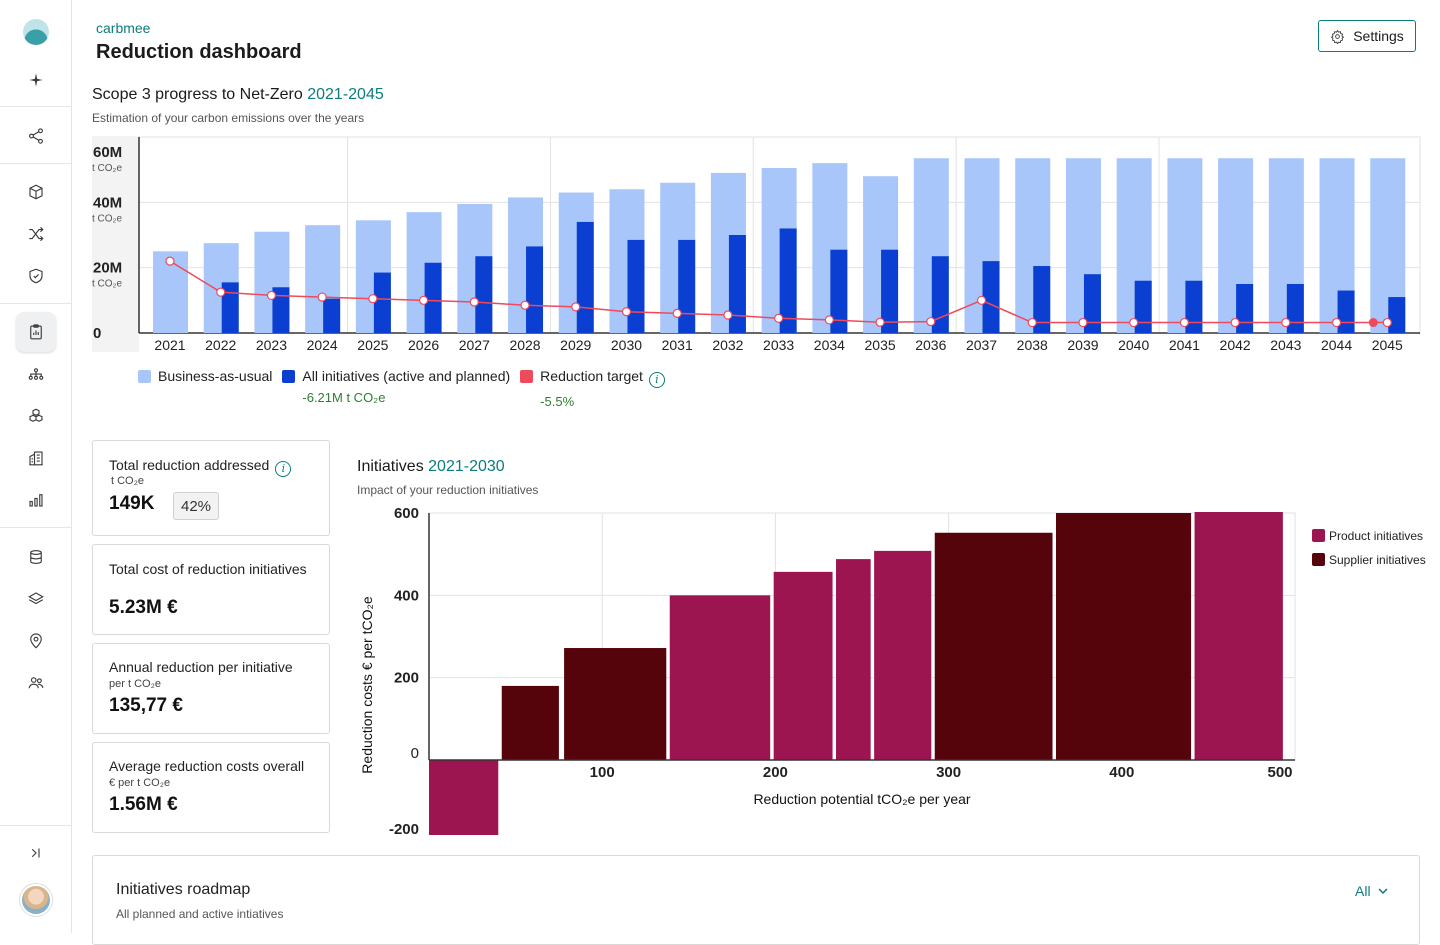 The height and width of the screenshot is (945, 1440). What do you see at coordinates (1121, 772) in the screenshot?
I see `x-tick-label: 400` at bounding box center [1121, 772].